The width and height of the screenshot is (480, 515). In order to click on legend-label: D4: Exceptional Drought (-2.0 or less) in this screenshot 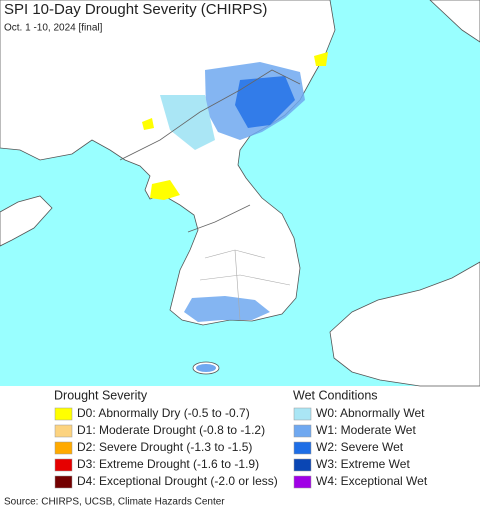, I will do `click(177, 481)`.